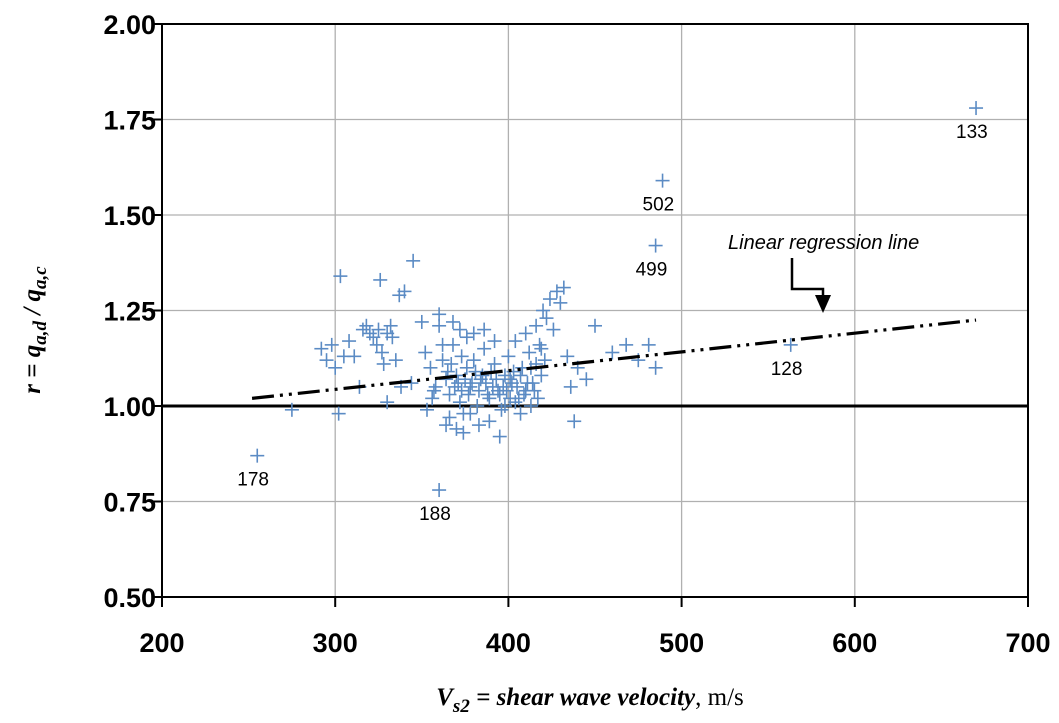  What do you see at coordinates (161, 643) in the screenshot?
I see `x-tick-label: 200` at bounding box center [161, 643].